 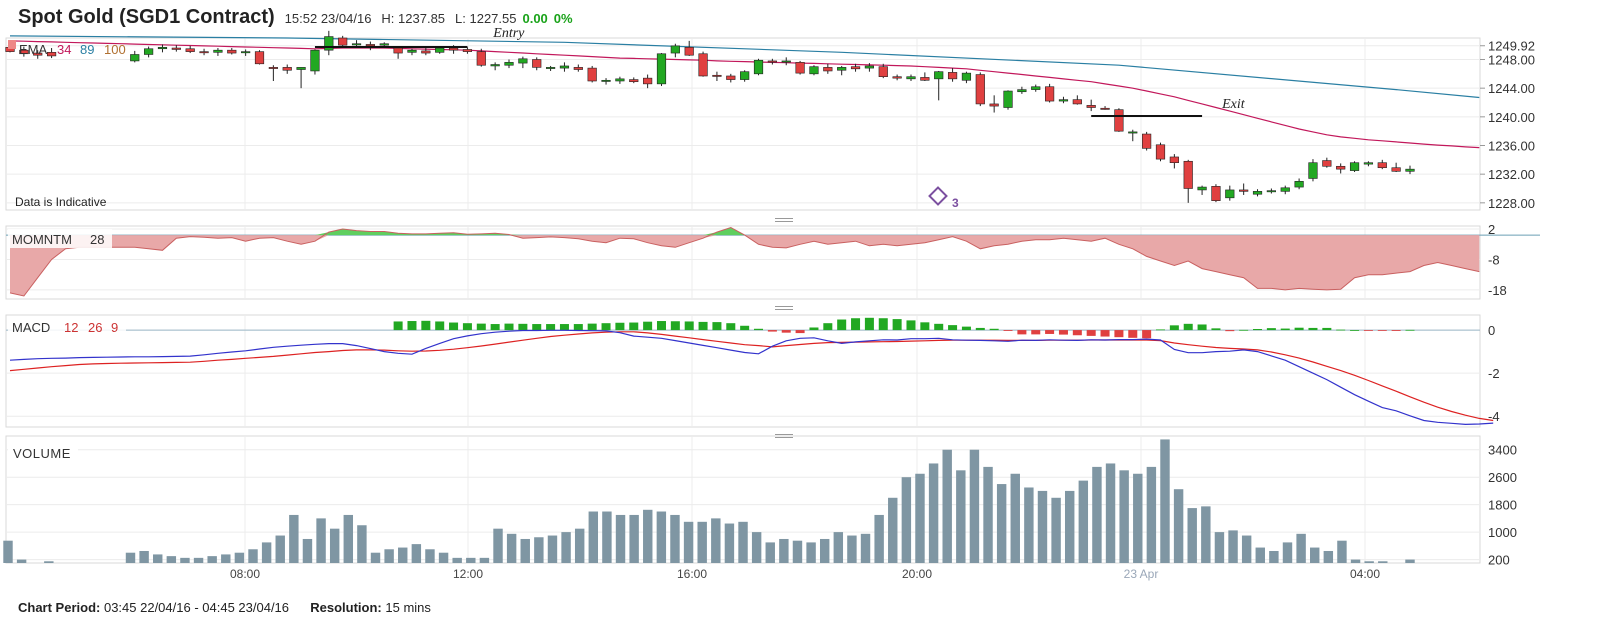 What do you see at coordinates (71, 327) in the screenshot?
I see `macd-legend-param: 12` at bounding box center [71, 327].